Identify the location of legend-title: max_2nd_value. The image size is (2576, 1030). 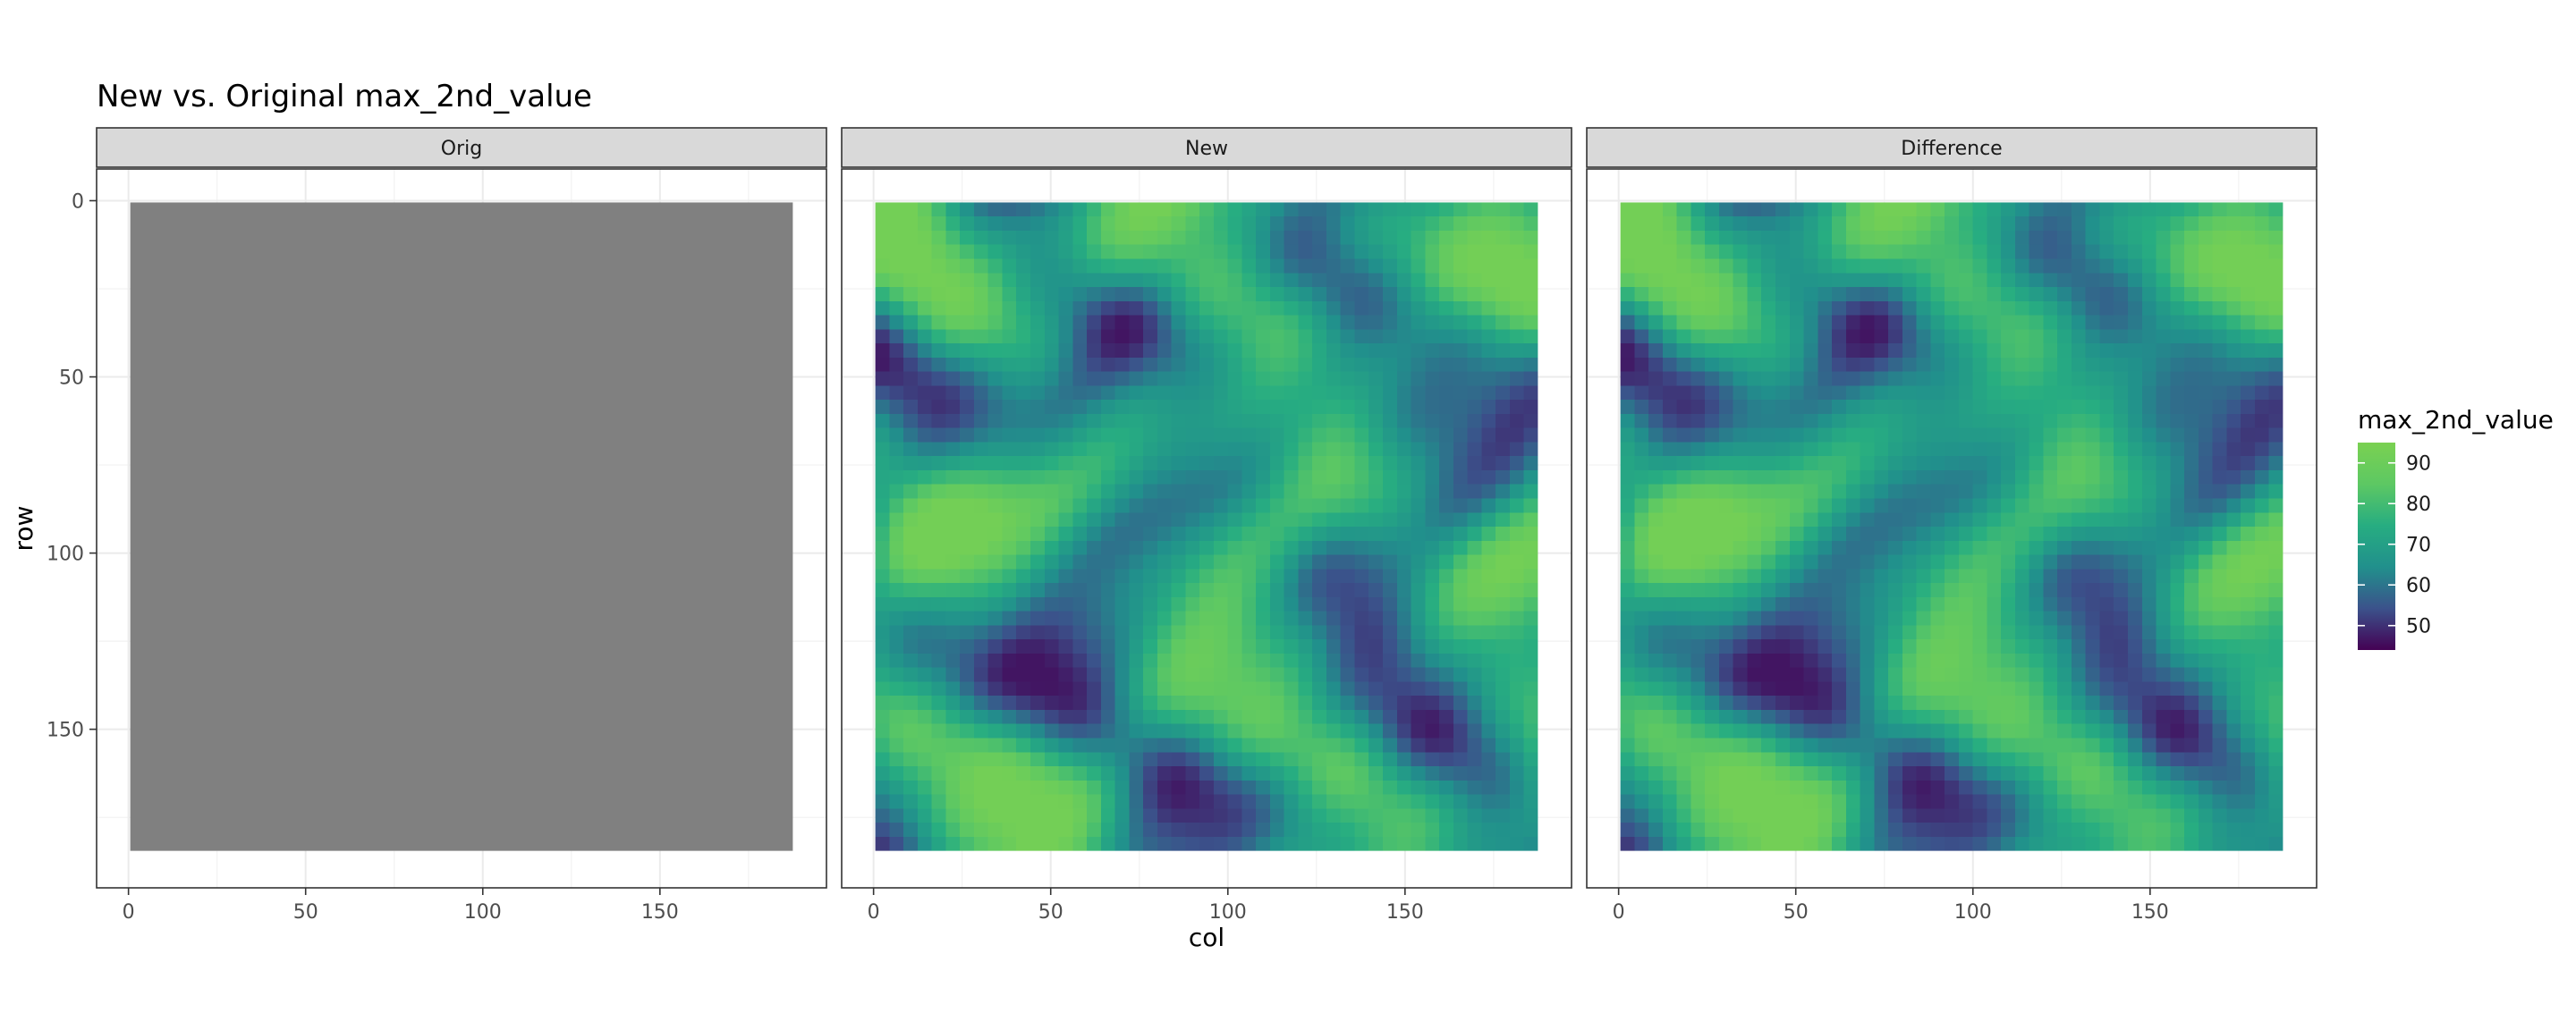
(2456, 420).